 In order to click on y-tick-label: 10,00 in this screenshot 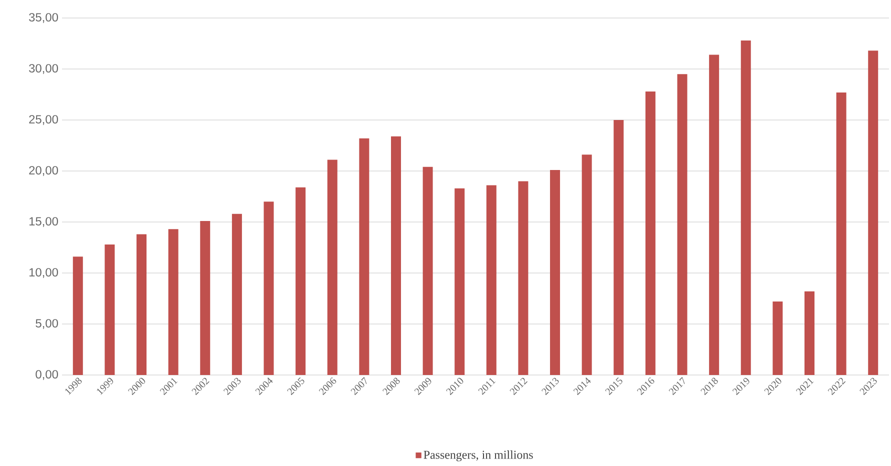, I will do `click(43, 273)`.